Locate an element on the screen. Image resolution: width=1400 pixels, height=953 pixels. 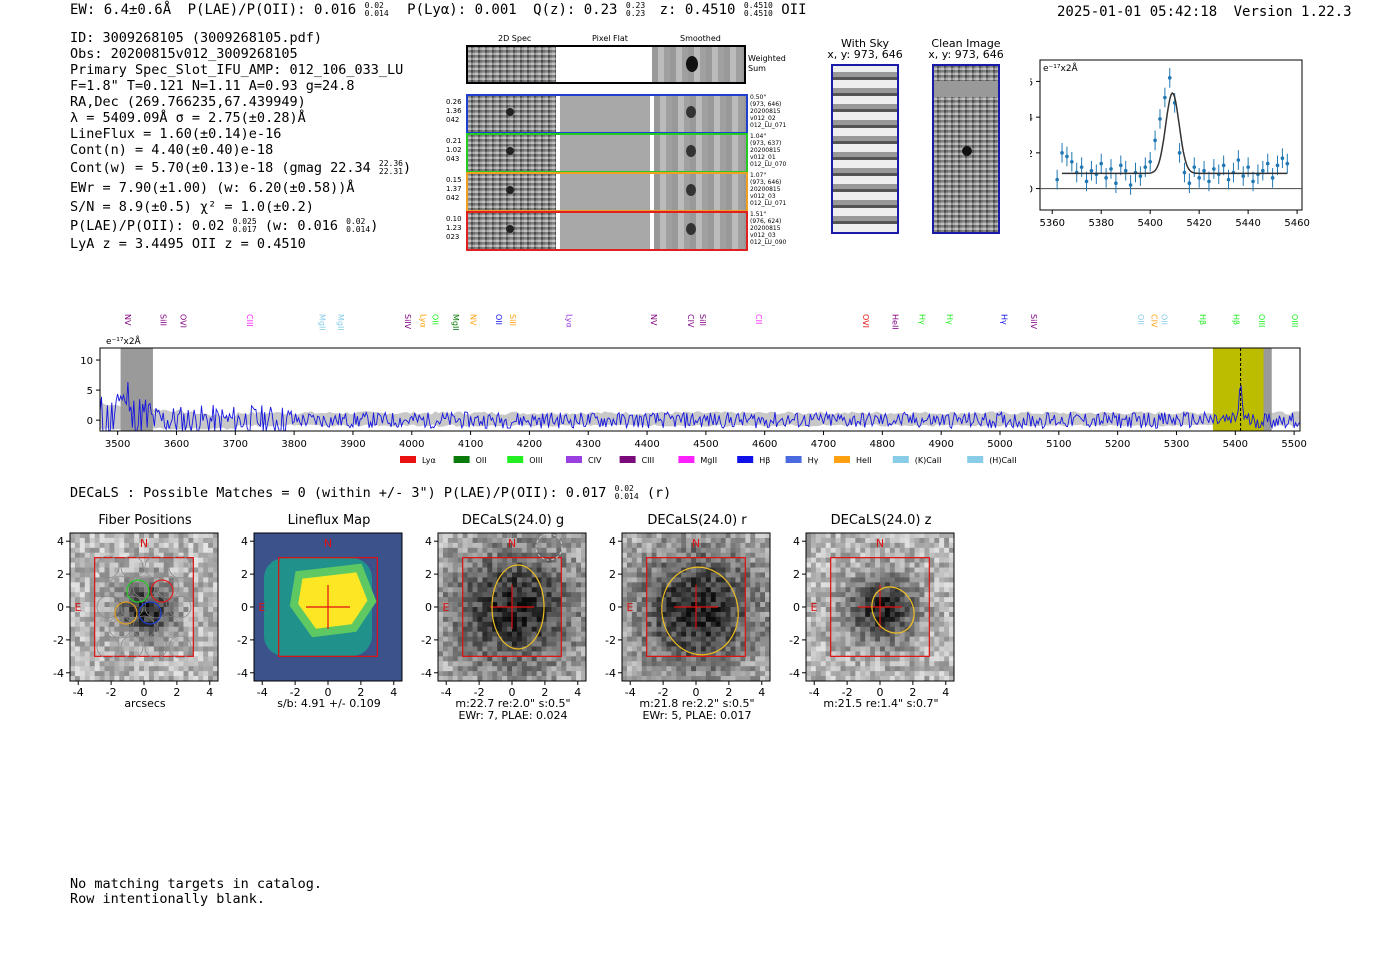
cutout-ytick-label: 0 is located at coordinates (796, 607).